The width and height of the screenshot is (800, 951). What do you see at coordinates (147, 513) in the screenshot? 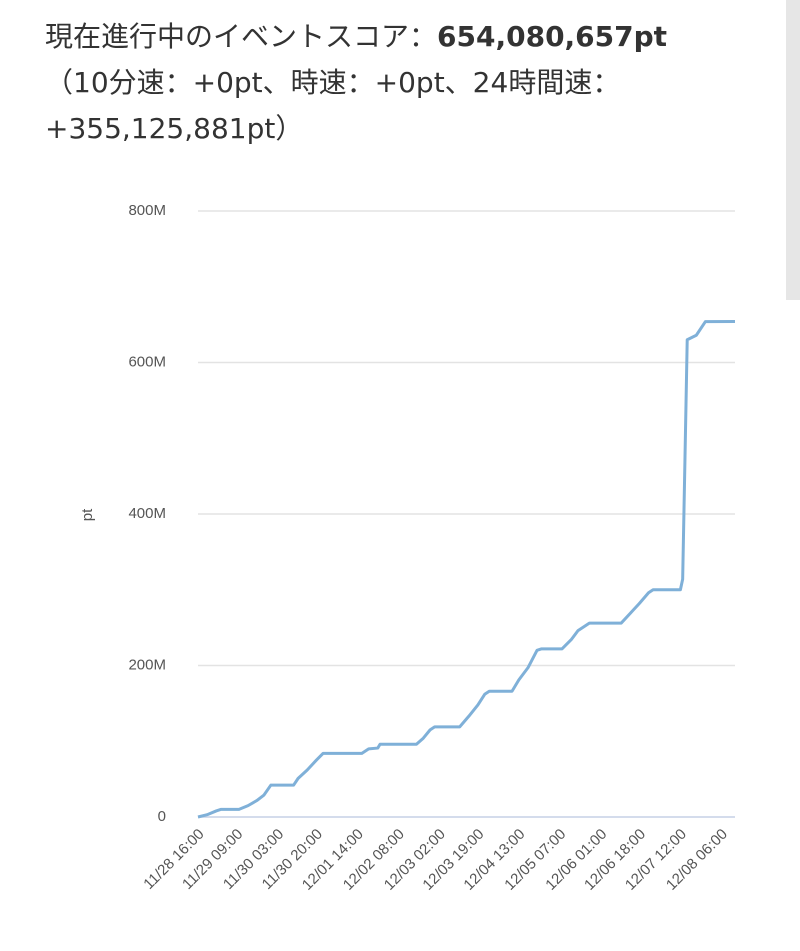
I see `y-tick-label: 400M` at bounding box center [147, 513].